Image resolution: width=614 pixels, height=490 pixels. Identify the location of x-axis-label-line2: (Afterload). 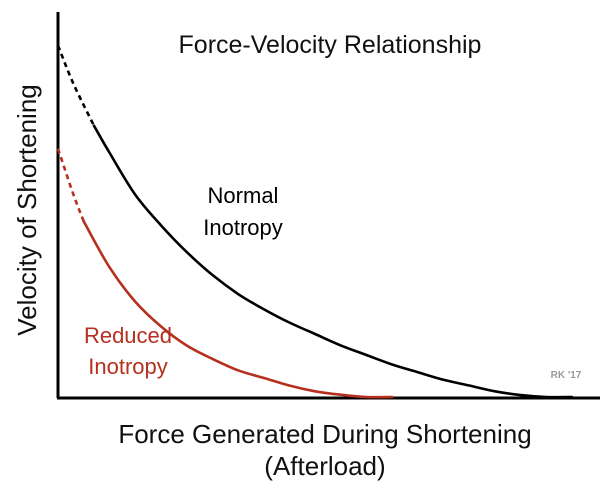
(324, 466).